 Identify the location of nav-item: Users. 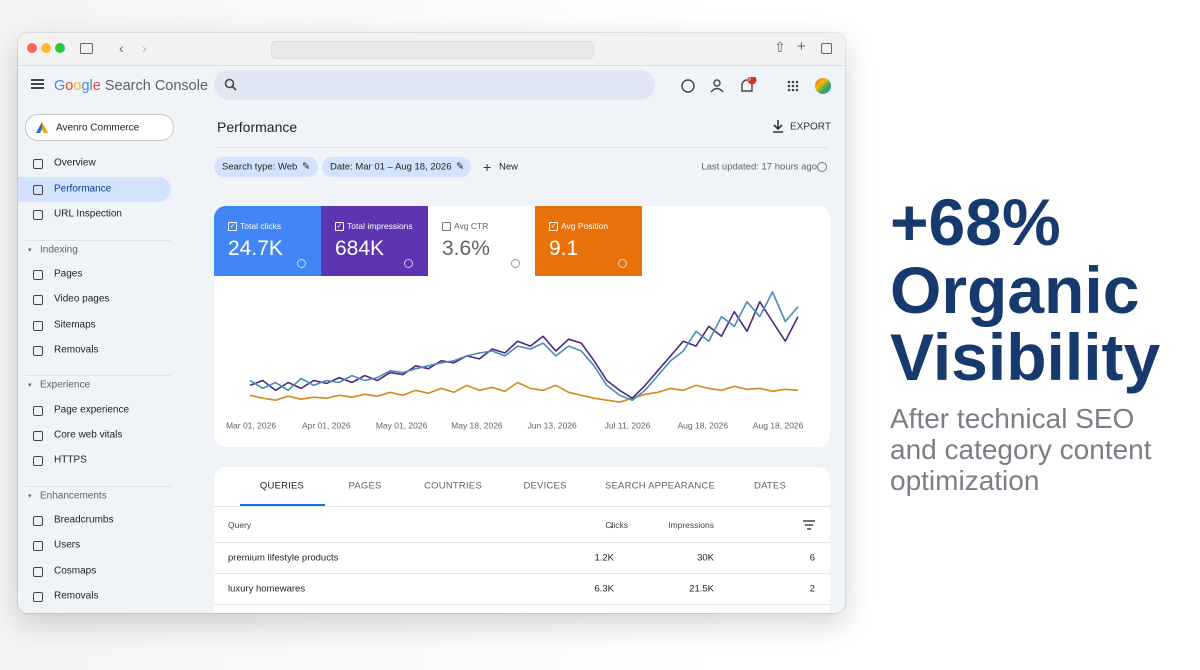
(67, 545).